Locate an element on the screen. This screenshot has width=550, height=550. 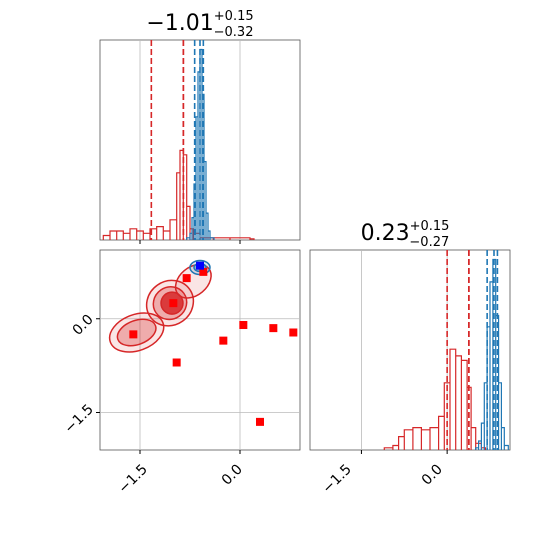
hist-panel-param2 is located at coordinates (410, 351).